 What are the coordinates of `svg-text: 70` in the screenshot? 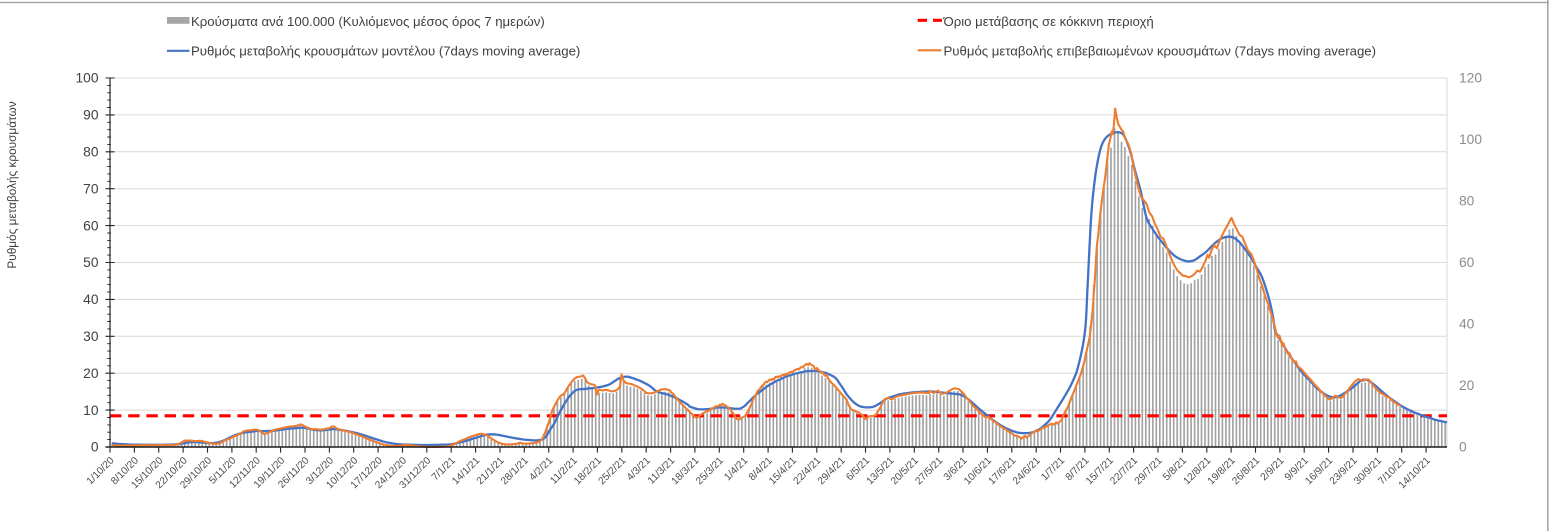 It's located at (91, 188).